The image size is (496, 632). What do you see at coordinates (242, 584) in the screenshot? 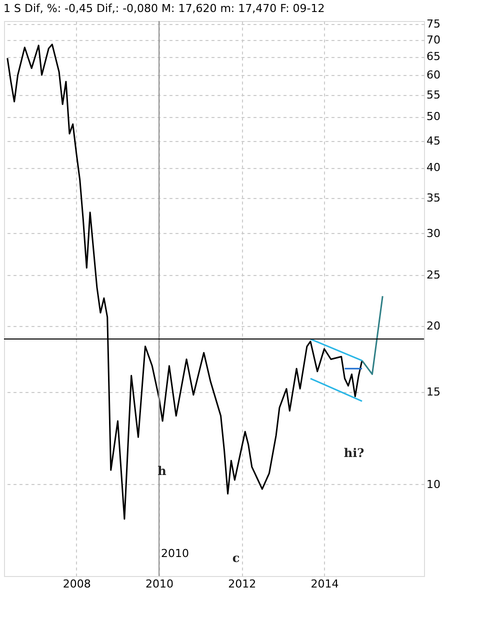
I see `x-tick-label: 2012` at bounding box center [242, 584].